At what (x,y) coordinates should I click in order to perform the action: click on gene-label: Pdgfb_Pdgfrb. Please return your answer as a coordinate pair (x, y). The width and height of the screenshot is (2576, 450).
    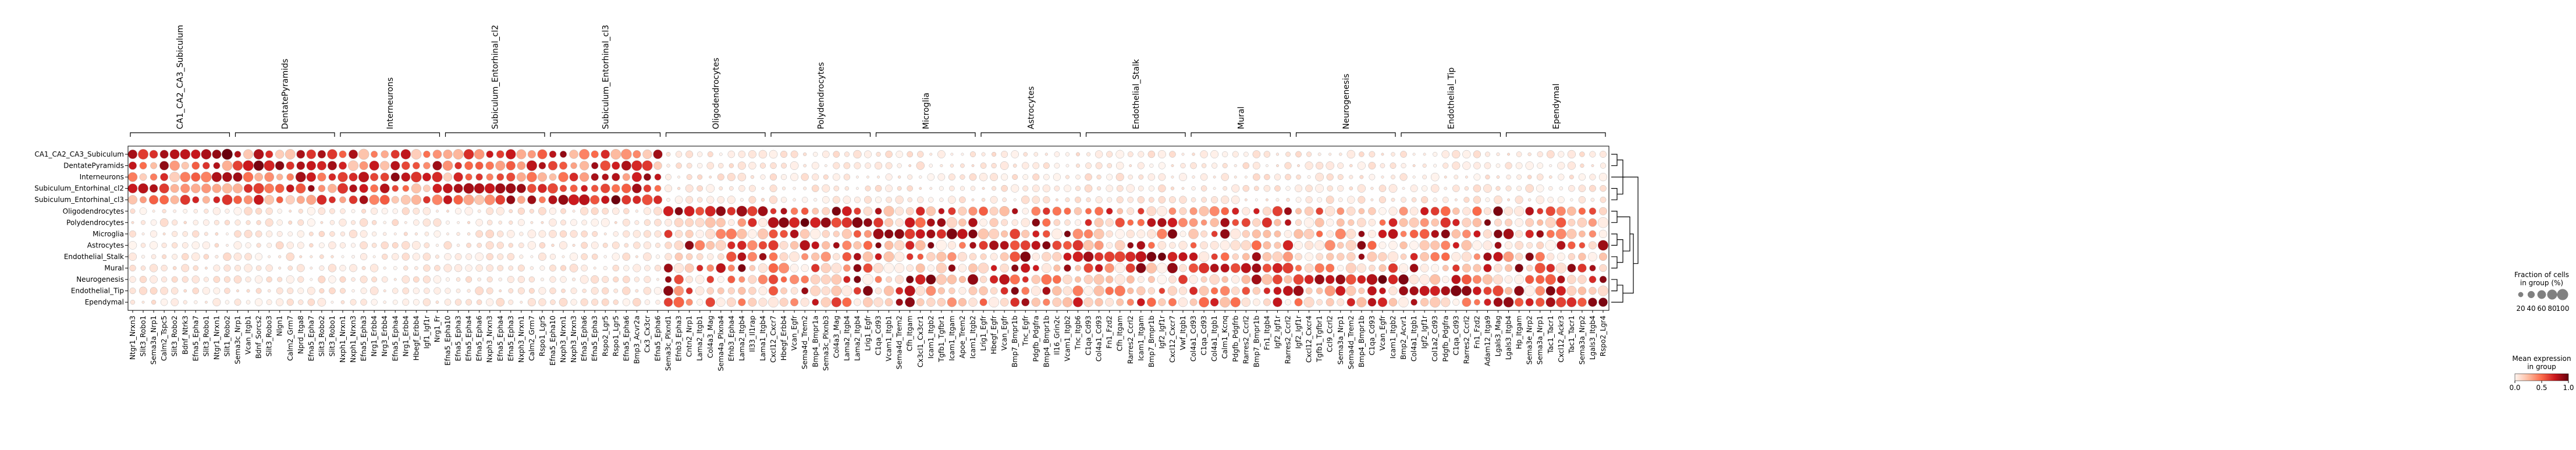
    Looking at the image, I should click on (1235, 339).